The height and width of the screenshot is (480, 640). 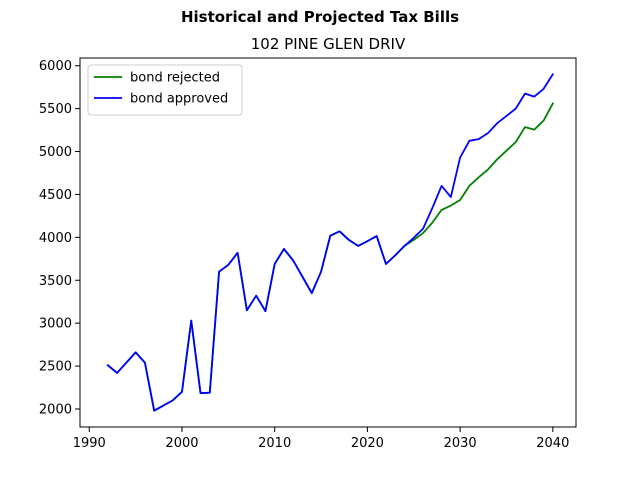 What do you see at coordinates (55, 238) in the screenshot?
I see `y-tick-label: 4000` at bounding box center [55, 238].